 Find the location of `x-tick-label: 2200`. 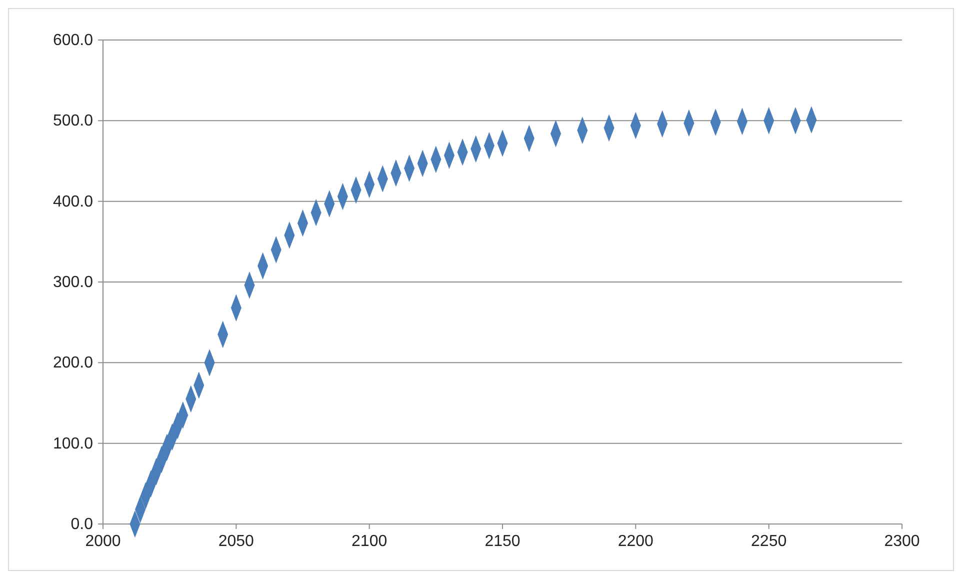

x-tick-label: 2200 is located at coordinates (636, 541).